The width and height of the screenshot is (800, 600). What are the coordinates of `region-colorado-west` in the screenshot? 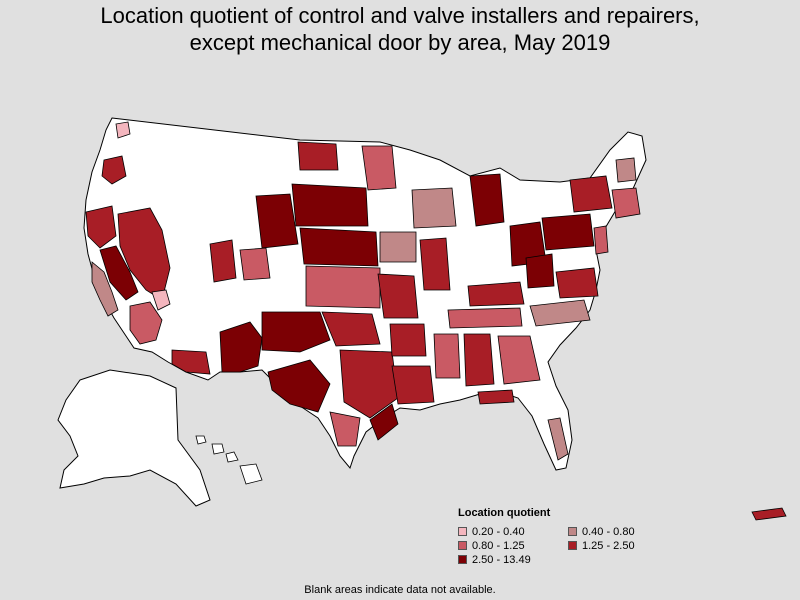 It's located at (223, 261).